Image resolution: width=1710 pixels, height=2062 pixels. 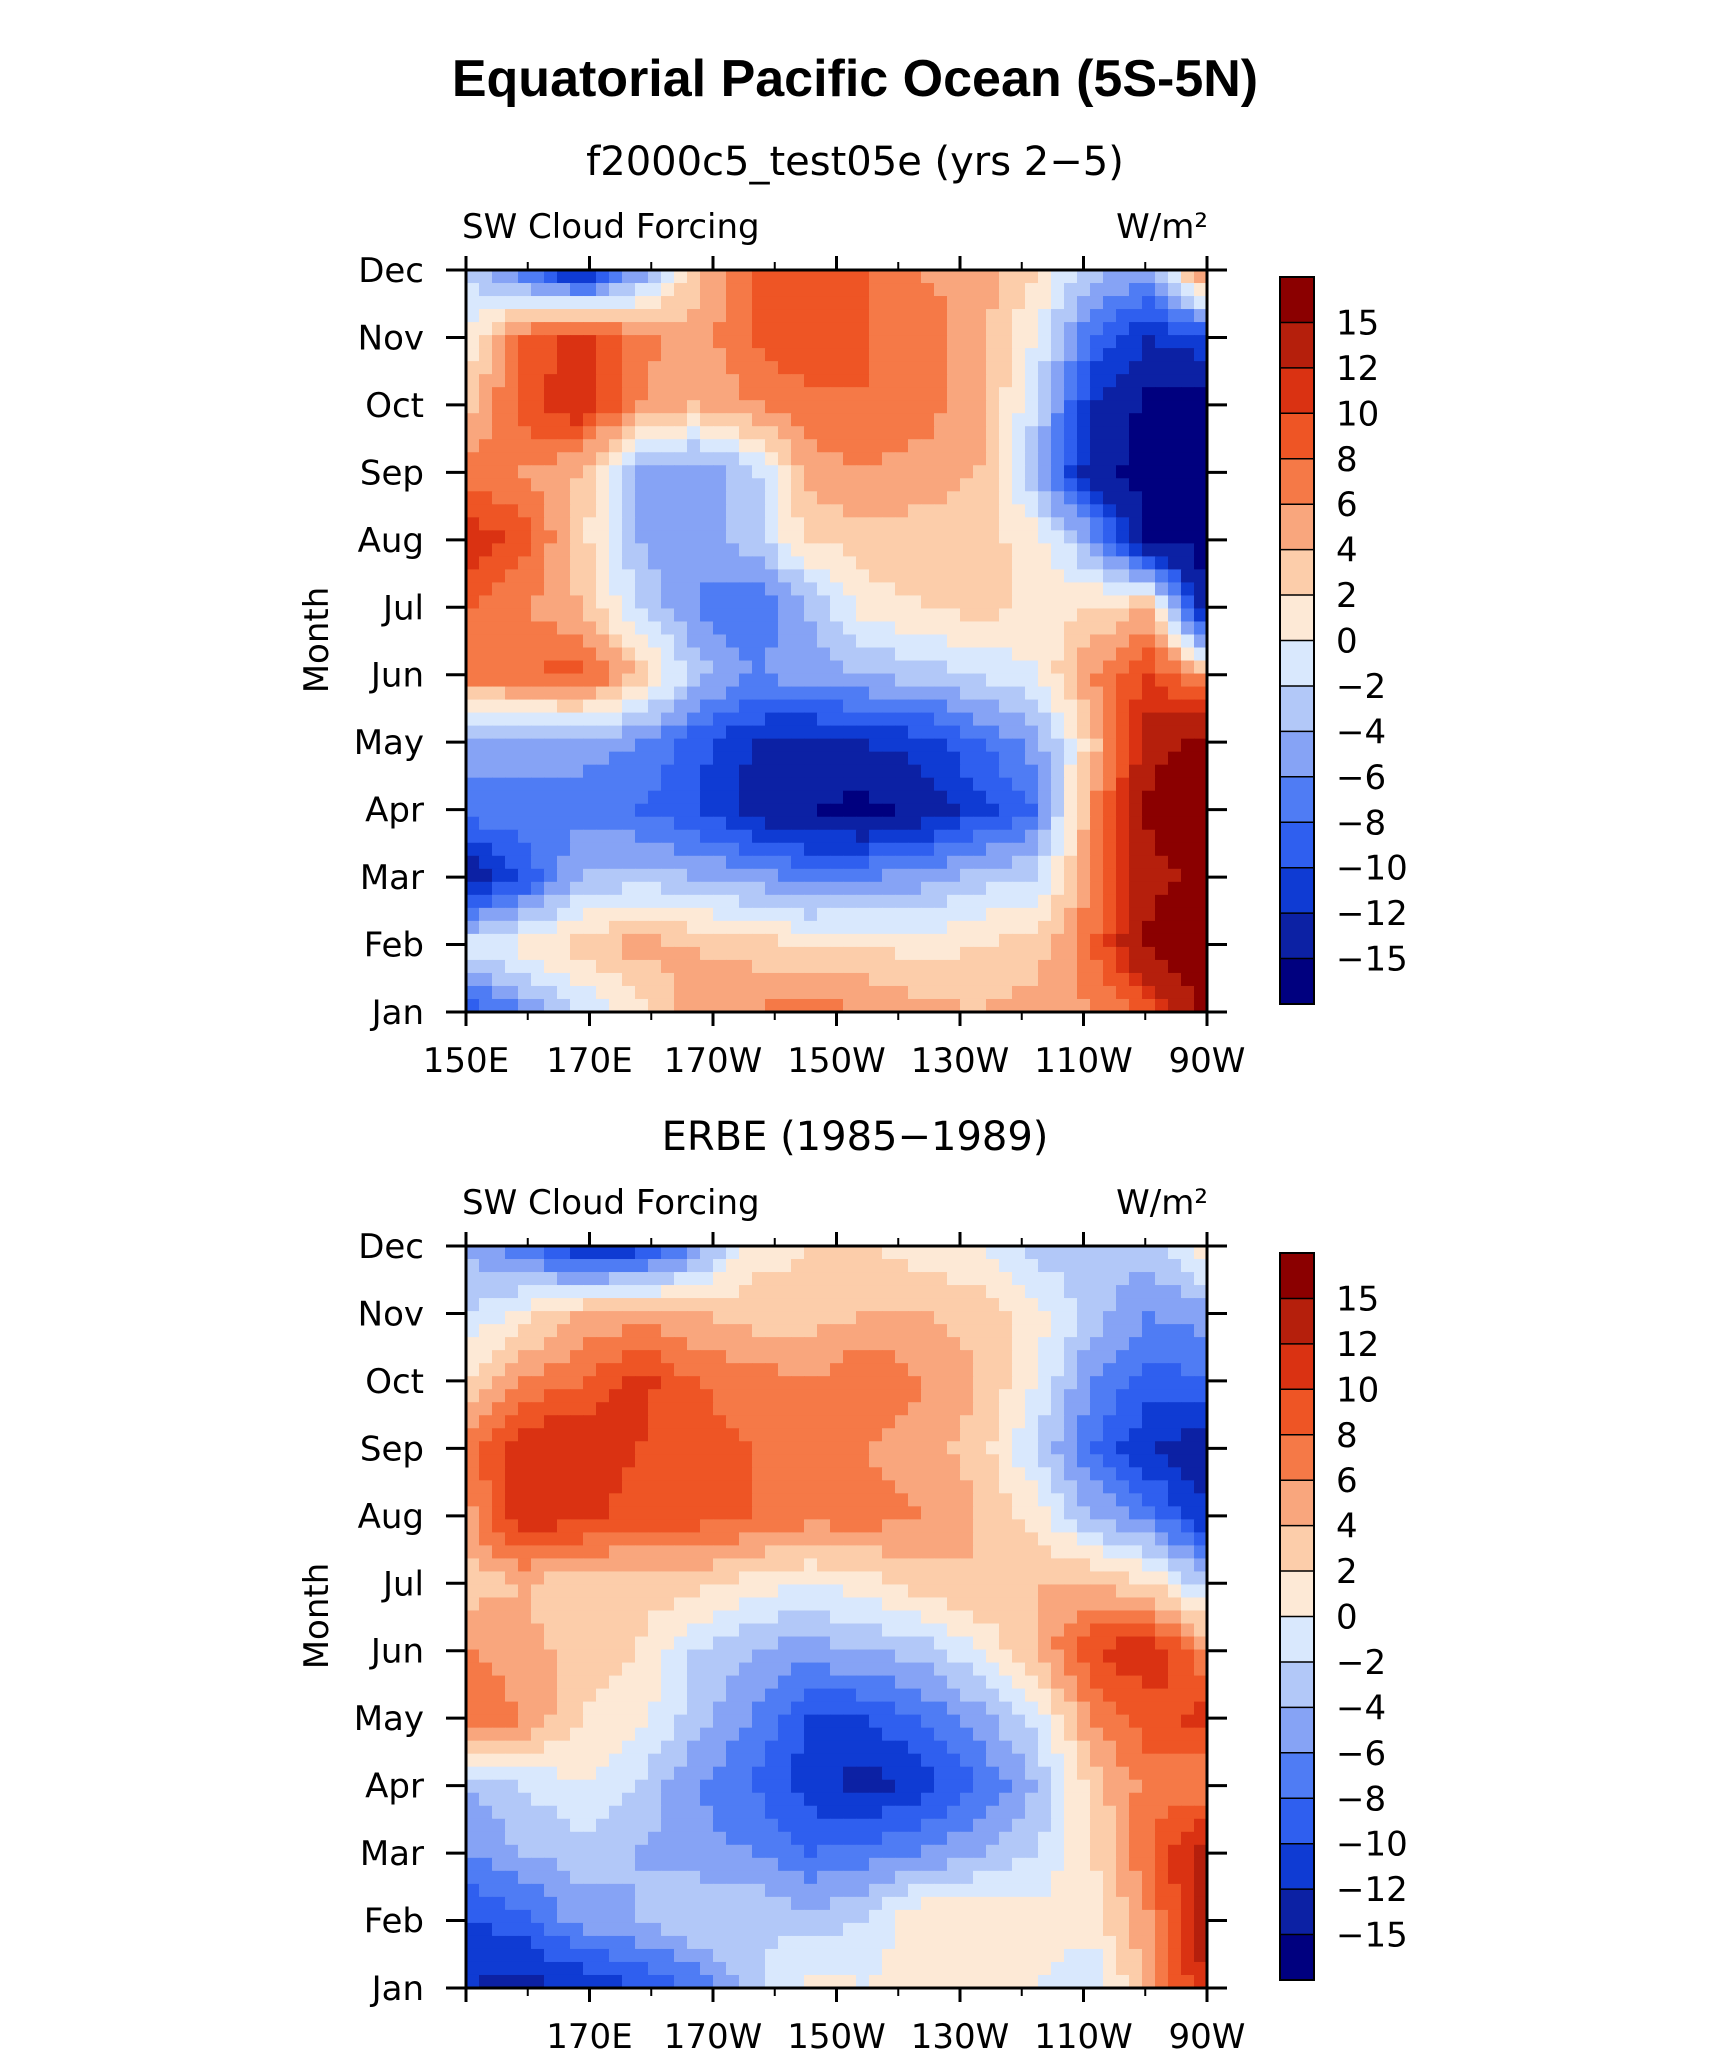 I want to click on colorbar-label: −4, so click(x=1361, y=732).